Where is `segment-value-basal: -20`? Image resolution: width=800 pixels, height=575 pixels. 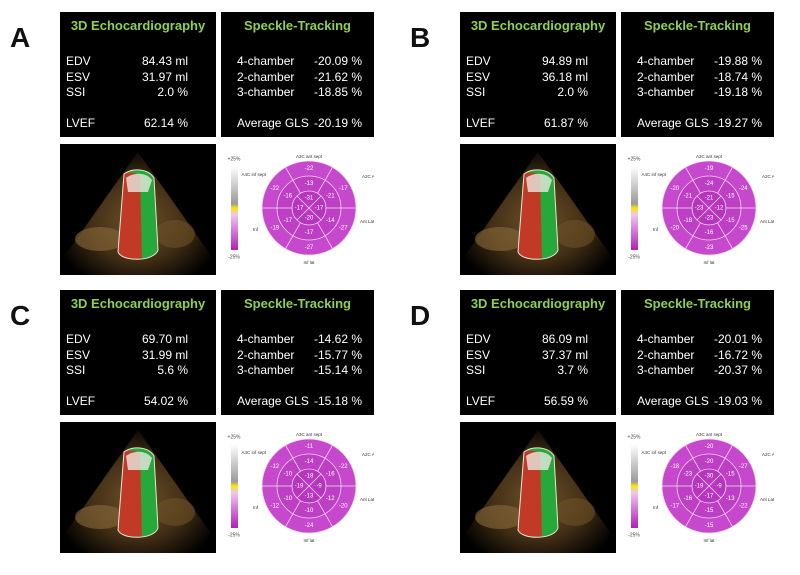 segment-value-basal: -20 is located at coordinates (343, 506).